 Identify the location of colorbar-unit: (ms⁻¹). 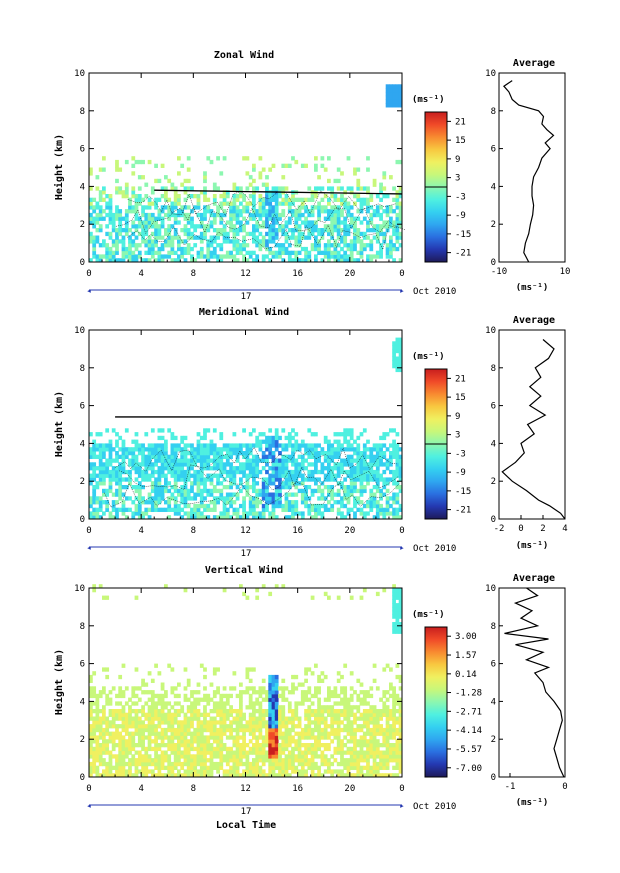
(428, 615).